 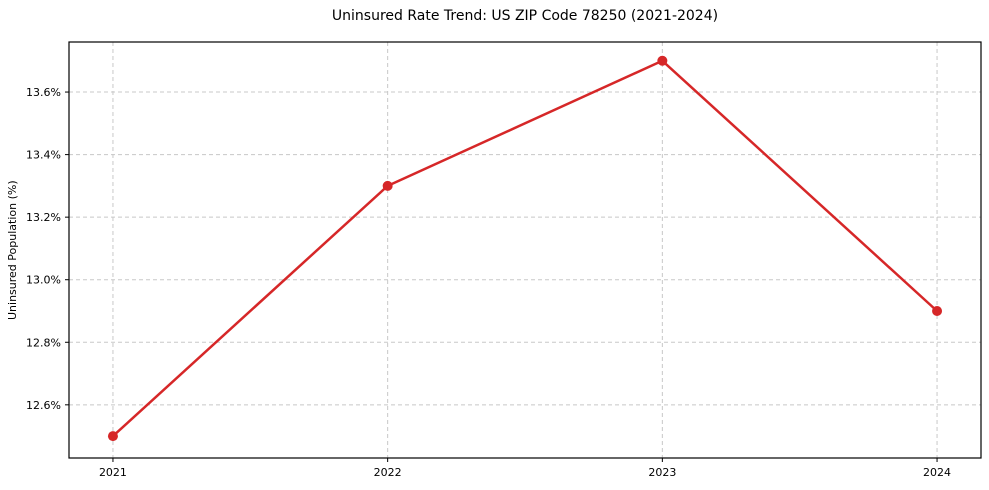 I want to click on x-tick-label: 2021, so click(x=113, y=472).